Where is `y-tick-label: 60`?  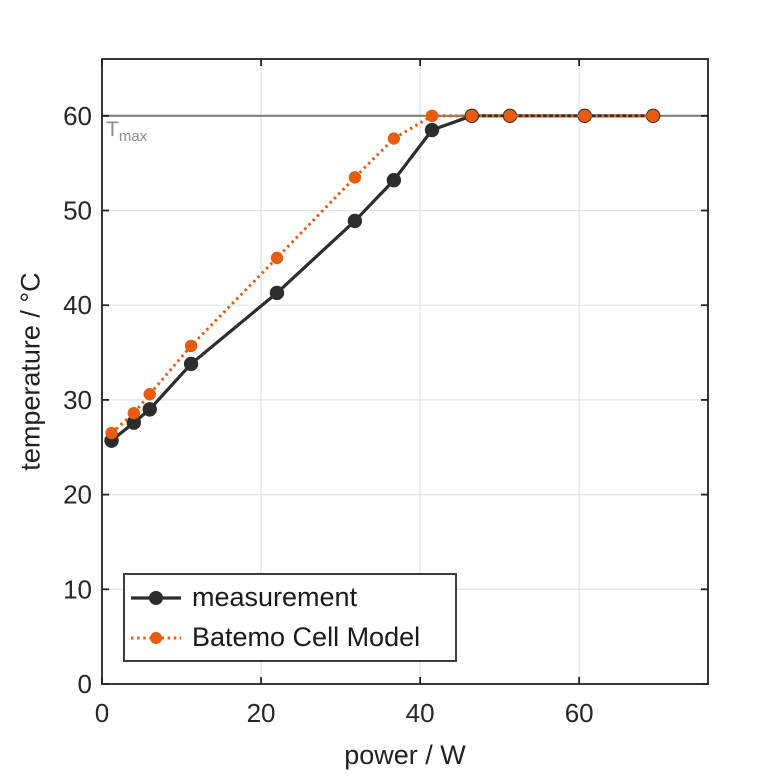
y-tick-label: 60 is located at coordinates (77, 116).